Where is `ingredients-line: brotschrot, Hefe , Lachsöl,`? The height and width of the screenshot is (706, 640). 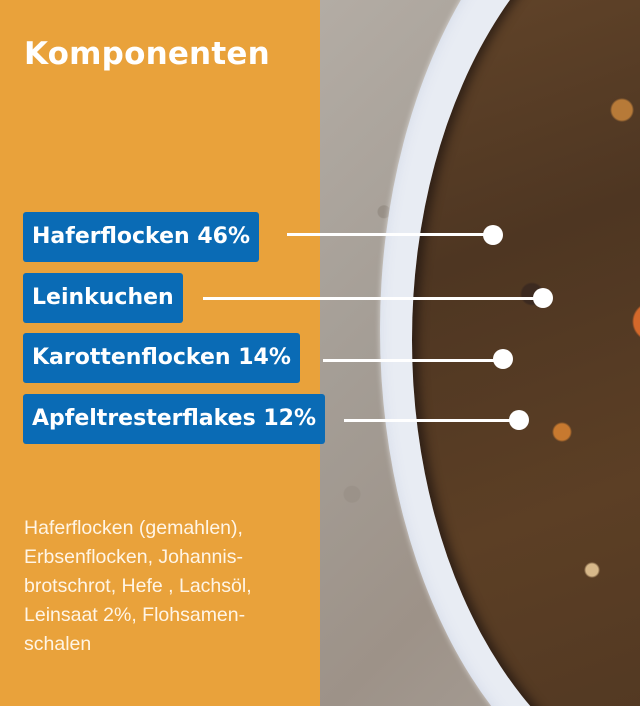
ingredients-line: brotschrot, Hefe , Lachsöl, is located at coordinates (138, 586).